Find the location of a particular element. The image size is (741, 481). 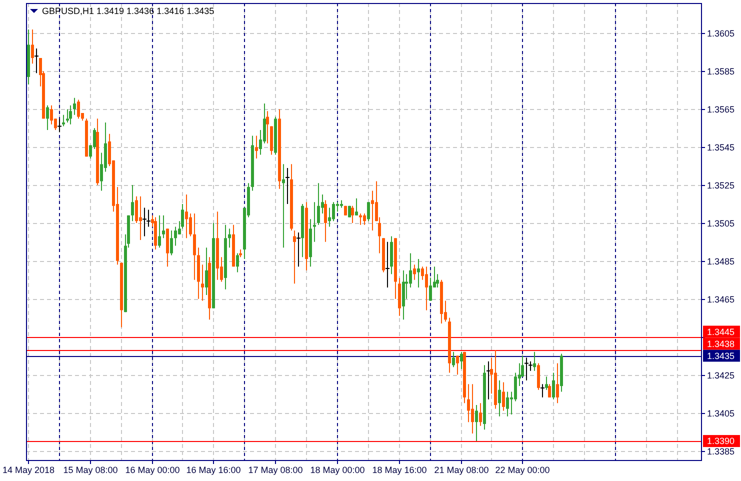

y-tick-label: 1.3585 is located at coordinates (721, 71).